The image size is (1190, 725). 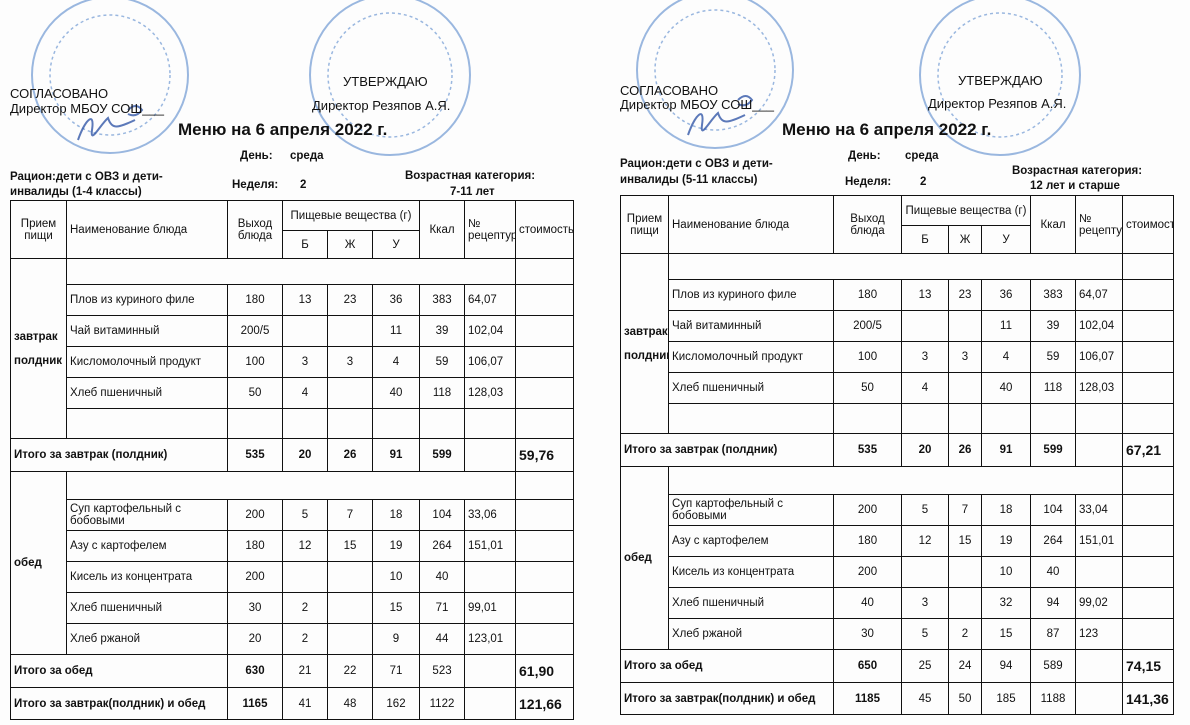 I want to click on dish-recipe: 123, so click(x=1099, y=634).